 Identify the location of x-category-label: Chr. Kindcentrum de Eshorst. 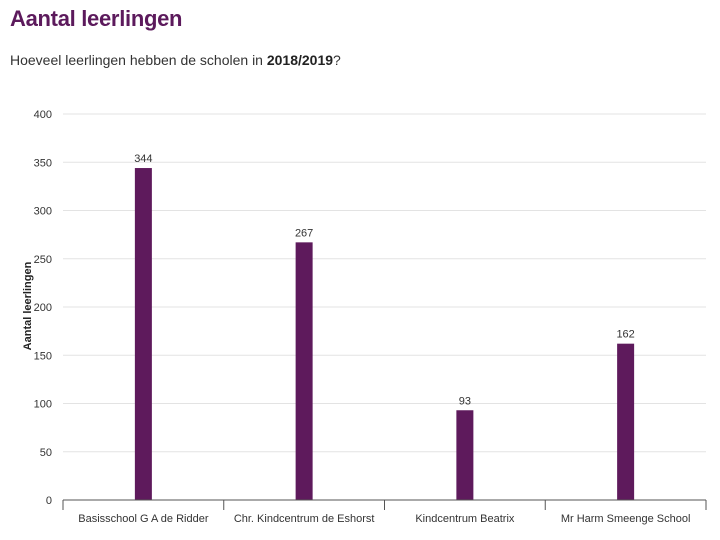
(304, 519).